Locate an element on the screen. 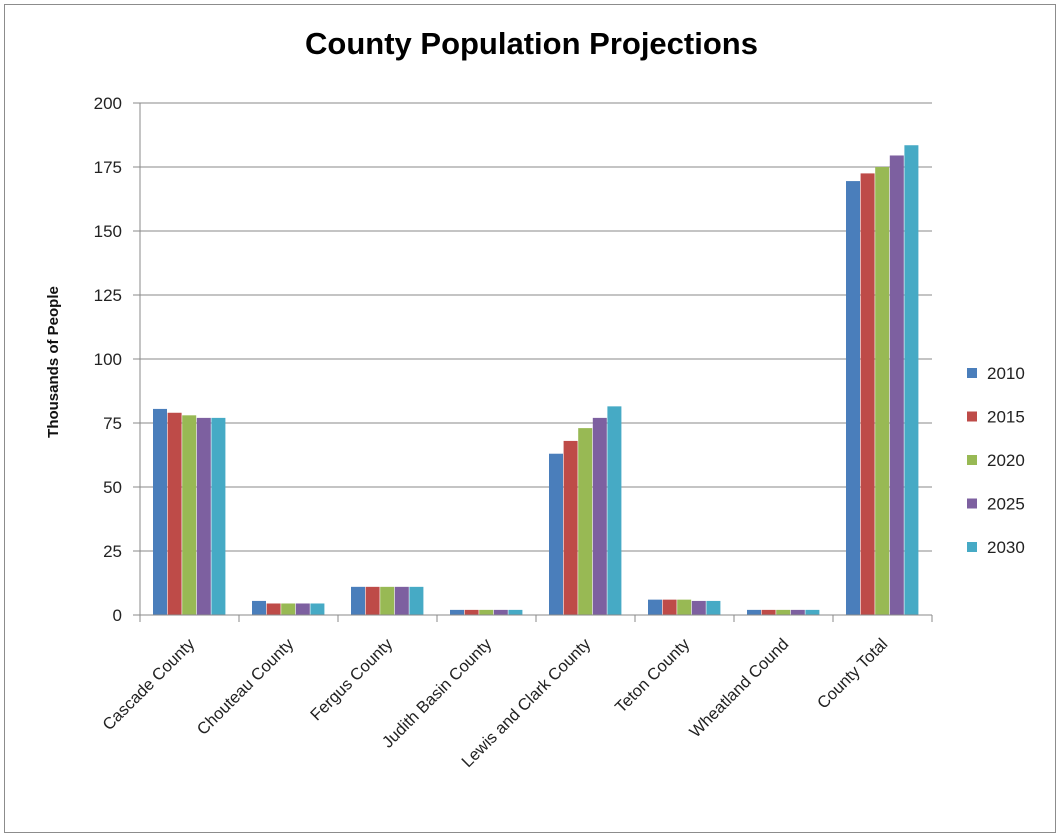 Image resolution: width=1063 pixels, height=839 pixels. legend-label: 2010 is located at coordinates (1006, 373).